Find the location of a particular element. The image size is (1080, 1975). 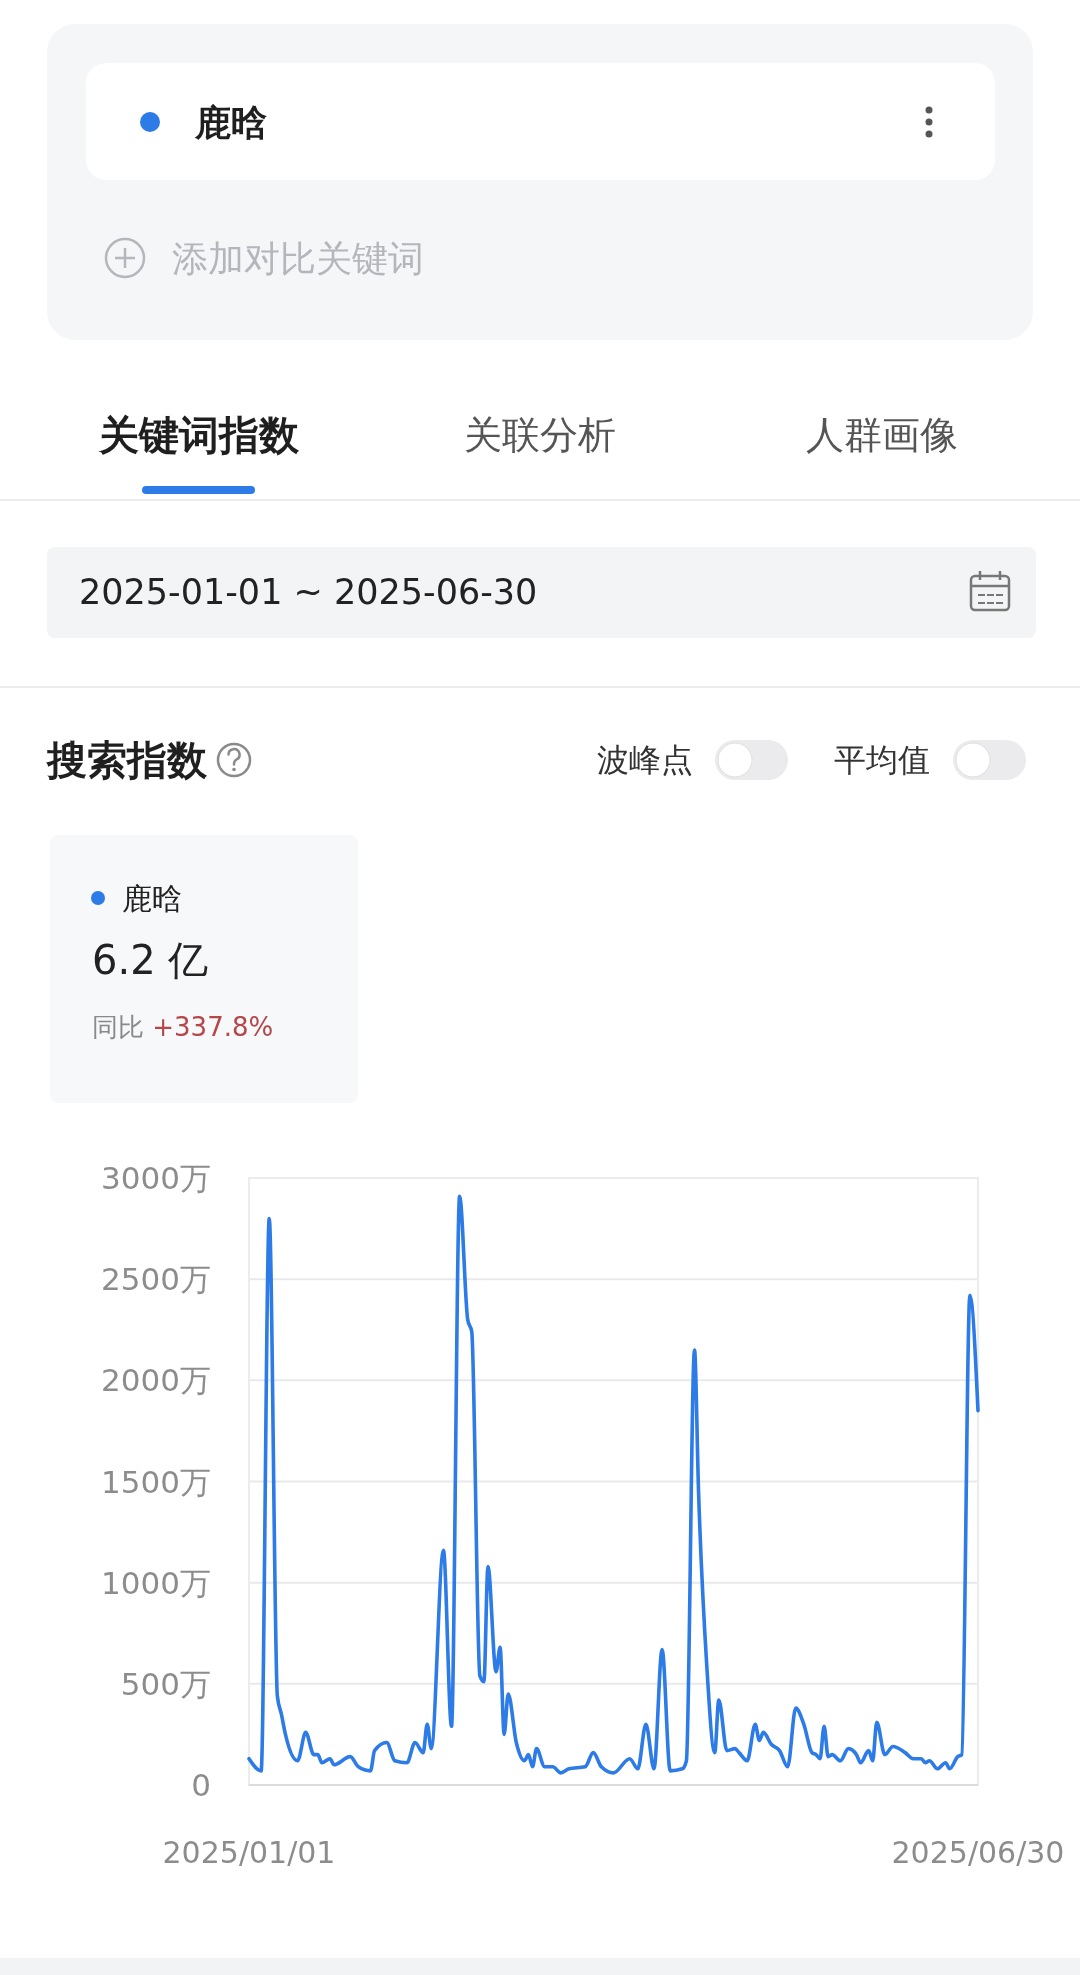

text: 6.2 亿 is located at coordinates (150, 960).